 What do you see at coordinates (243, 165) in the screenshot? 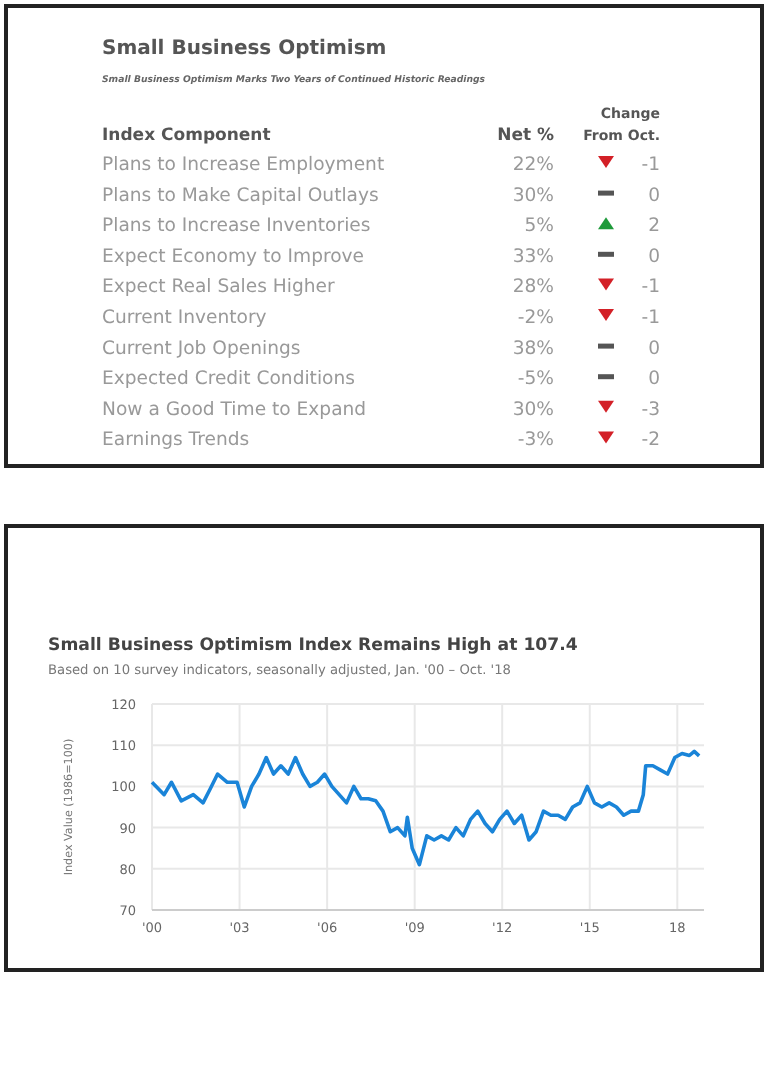
I see `category-label: Plans to Increase Employment` at bounding box center [243, 165].